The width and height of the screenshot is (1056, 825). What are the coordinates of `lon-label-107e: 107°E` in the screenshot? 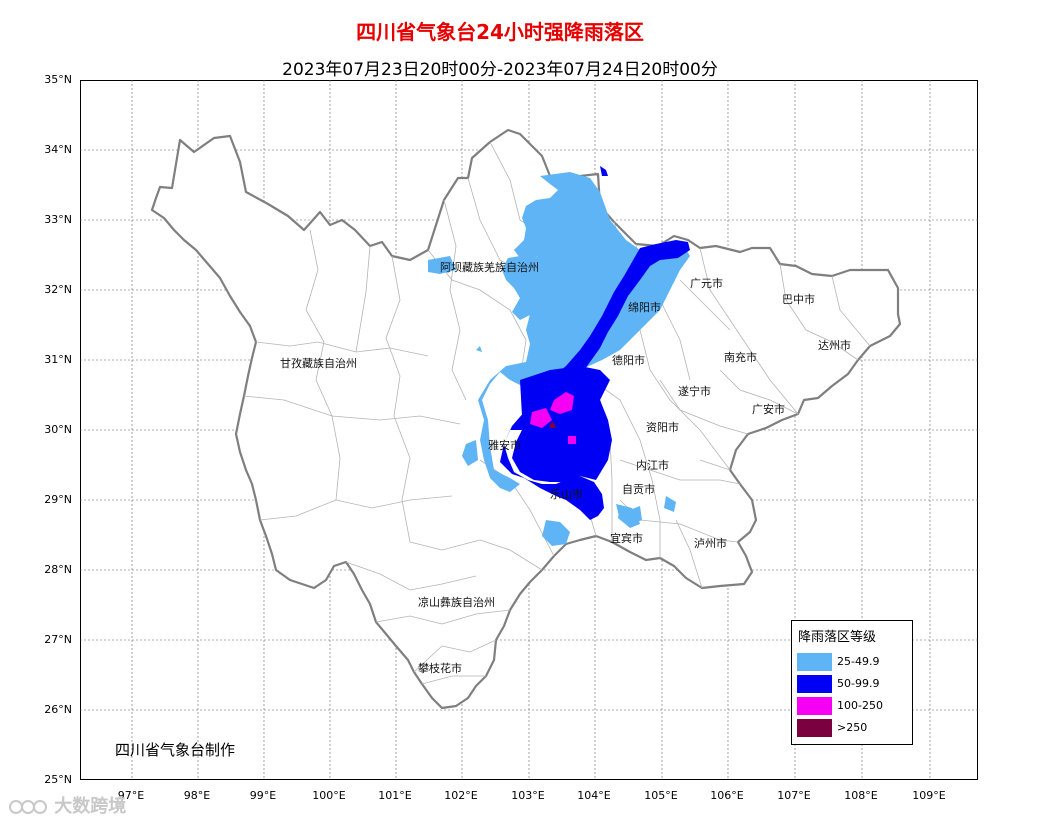 It's located at (794, 795).